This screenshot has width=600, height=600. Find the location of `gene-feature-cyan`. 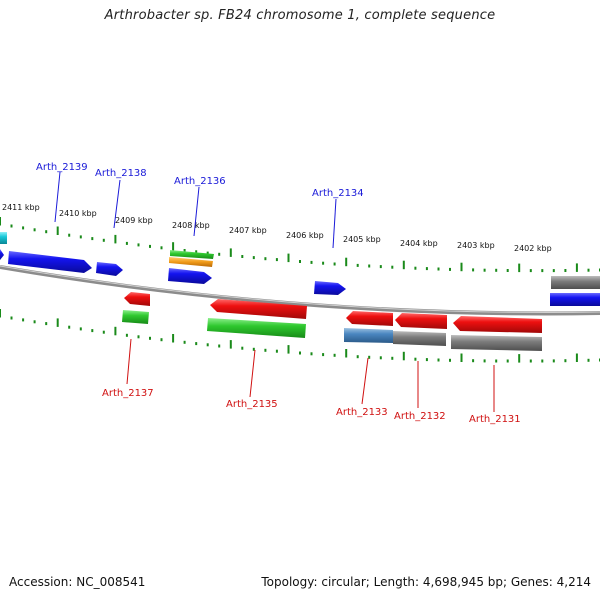

gene-feature-cyan is located at coordinates (3, 238).